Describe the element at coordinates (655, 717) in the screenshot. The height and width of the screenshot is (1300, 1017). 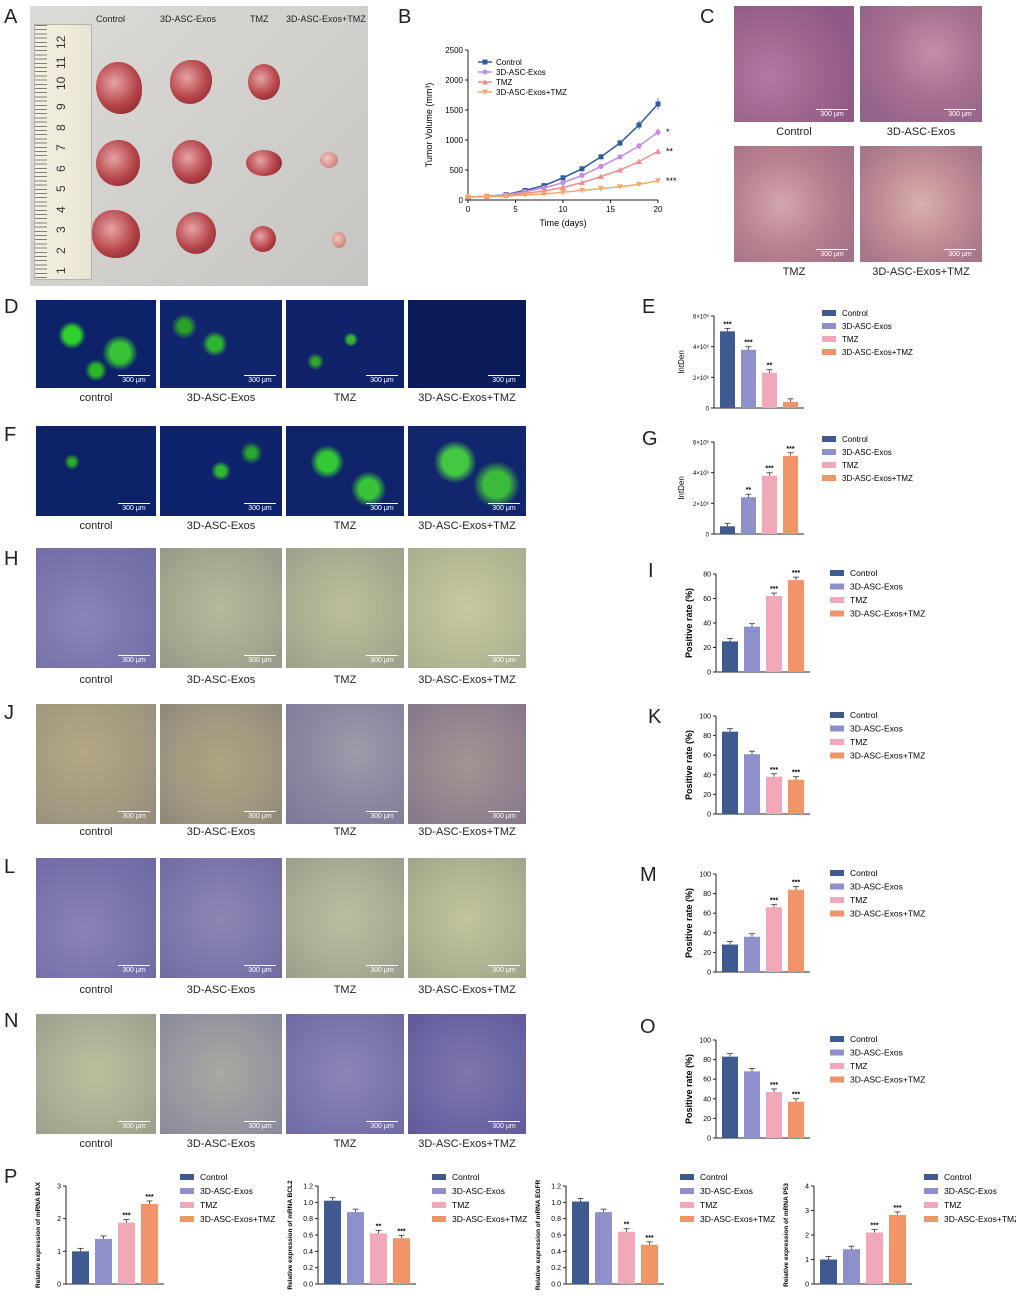
I see `panel-letter-k: K` at that location.